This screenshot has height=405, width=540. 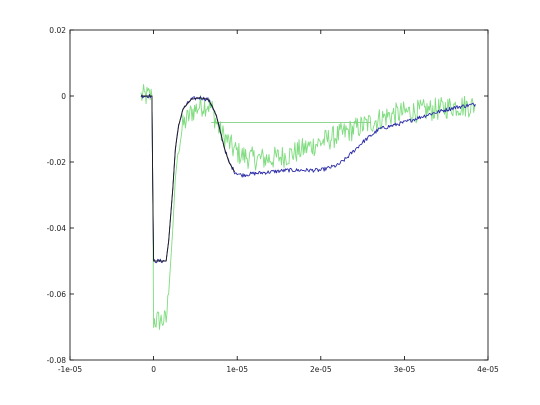 What do you see at coordinates (153, 369) in the screenshot?
I see `x-tick-label: 0` at bounding box center [153, 369].